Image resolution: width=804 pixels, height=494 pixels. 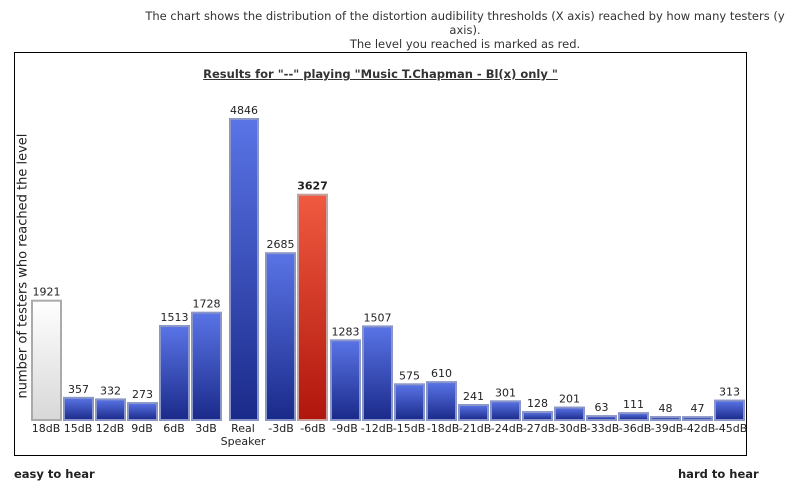 What do you see at coordinates (475, 428) in the screenshot?
I see `x-tick-label: -21dB` at bounding box center [475, 428].